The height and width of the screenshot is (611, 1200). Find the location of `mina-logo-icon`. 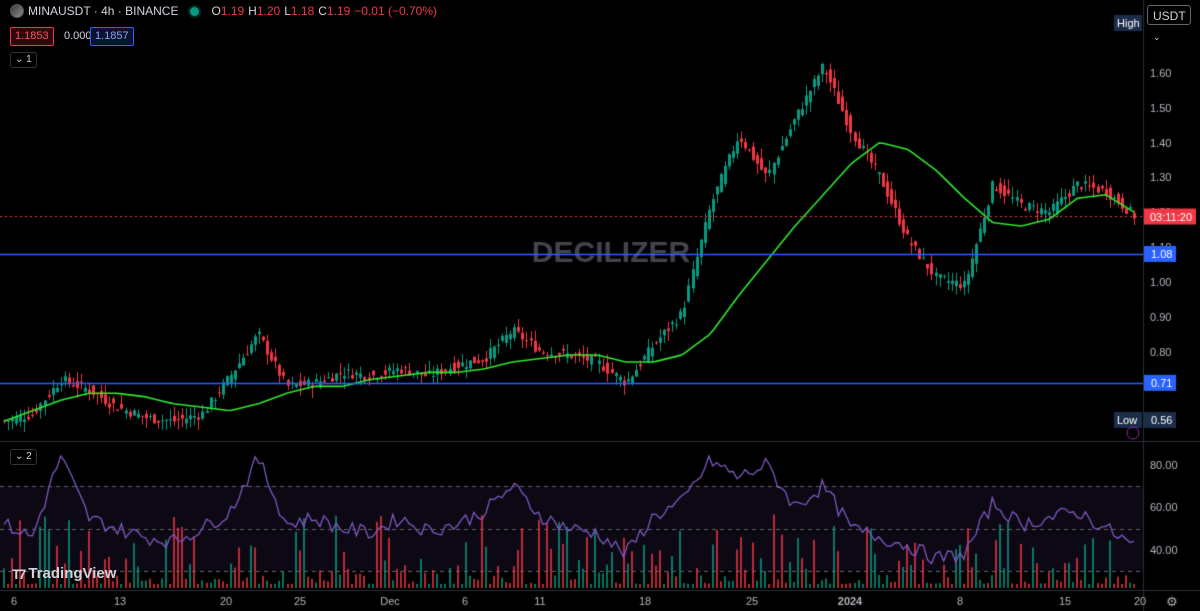

mina-logo-icon is located at coordinates (17, 11).